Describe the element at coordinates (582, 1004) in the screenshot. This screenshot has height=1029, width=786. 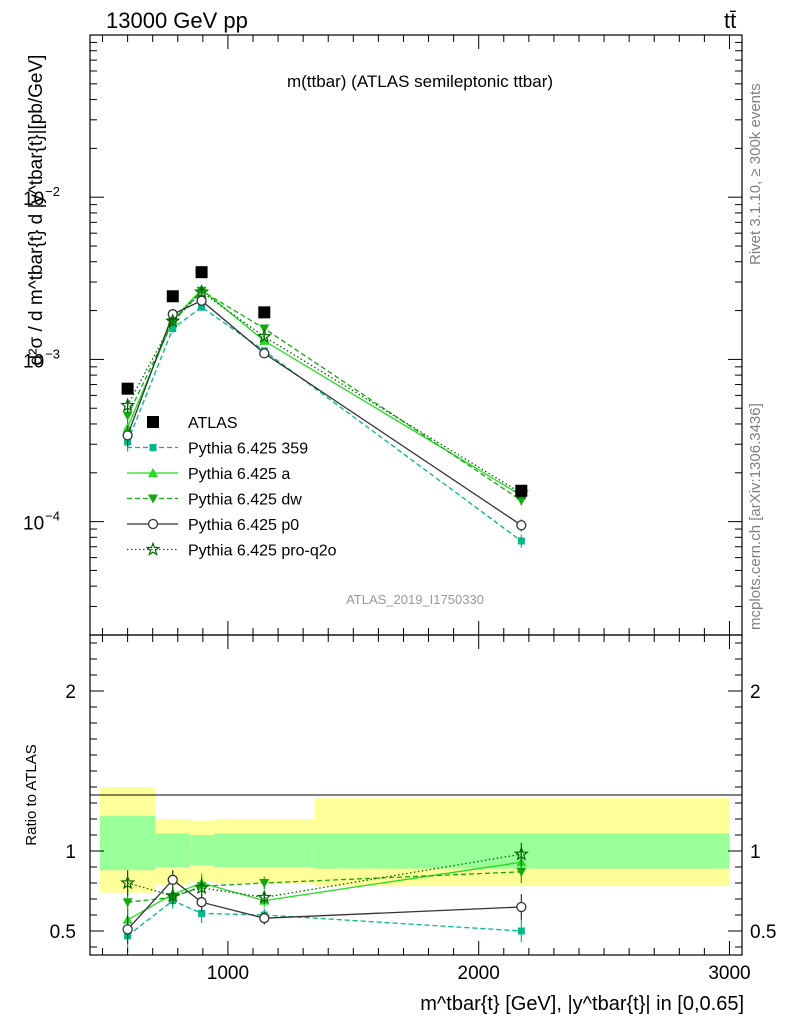
I see `xlabel: m^tbar{t} [GeV], |y^tbar{t}| in [0,0.65]` at that location.